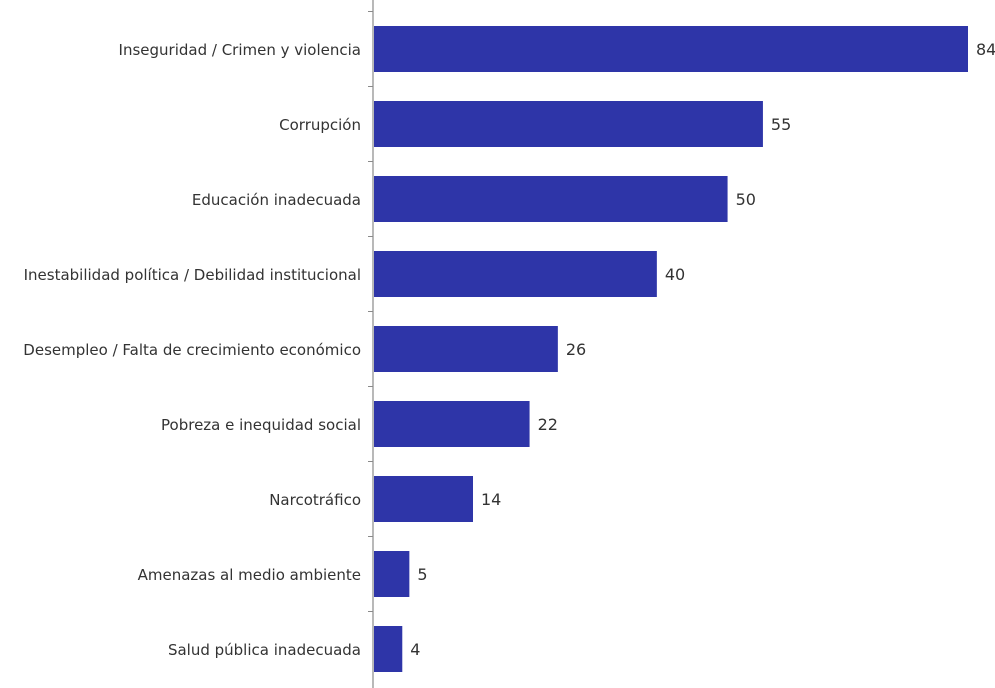  I want to click on value-label-6: 14, so click(491, 499).